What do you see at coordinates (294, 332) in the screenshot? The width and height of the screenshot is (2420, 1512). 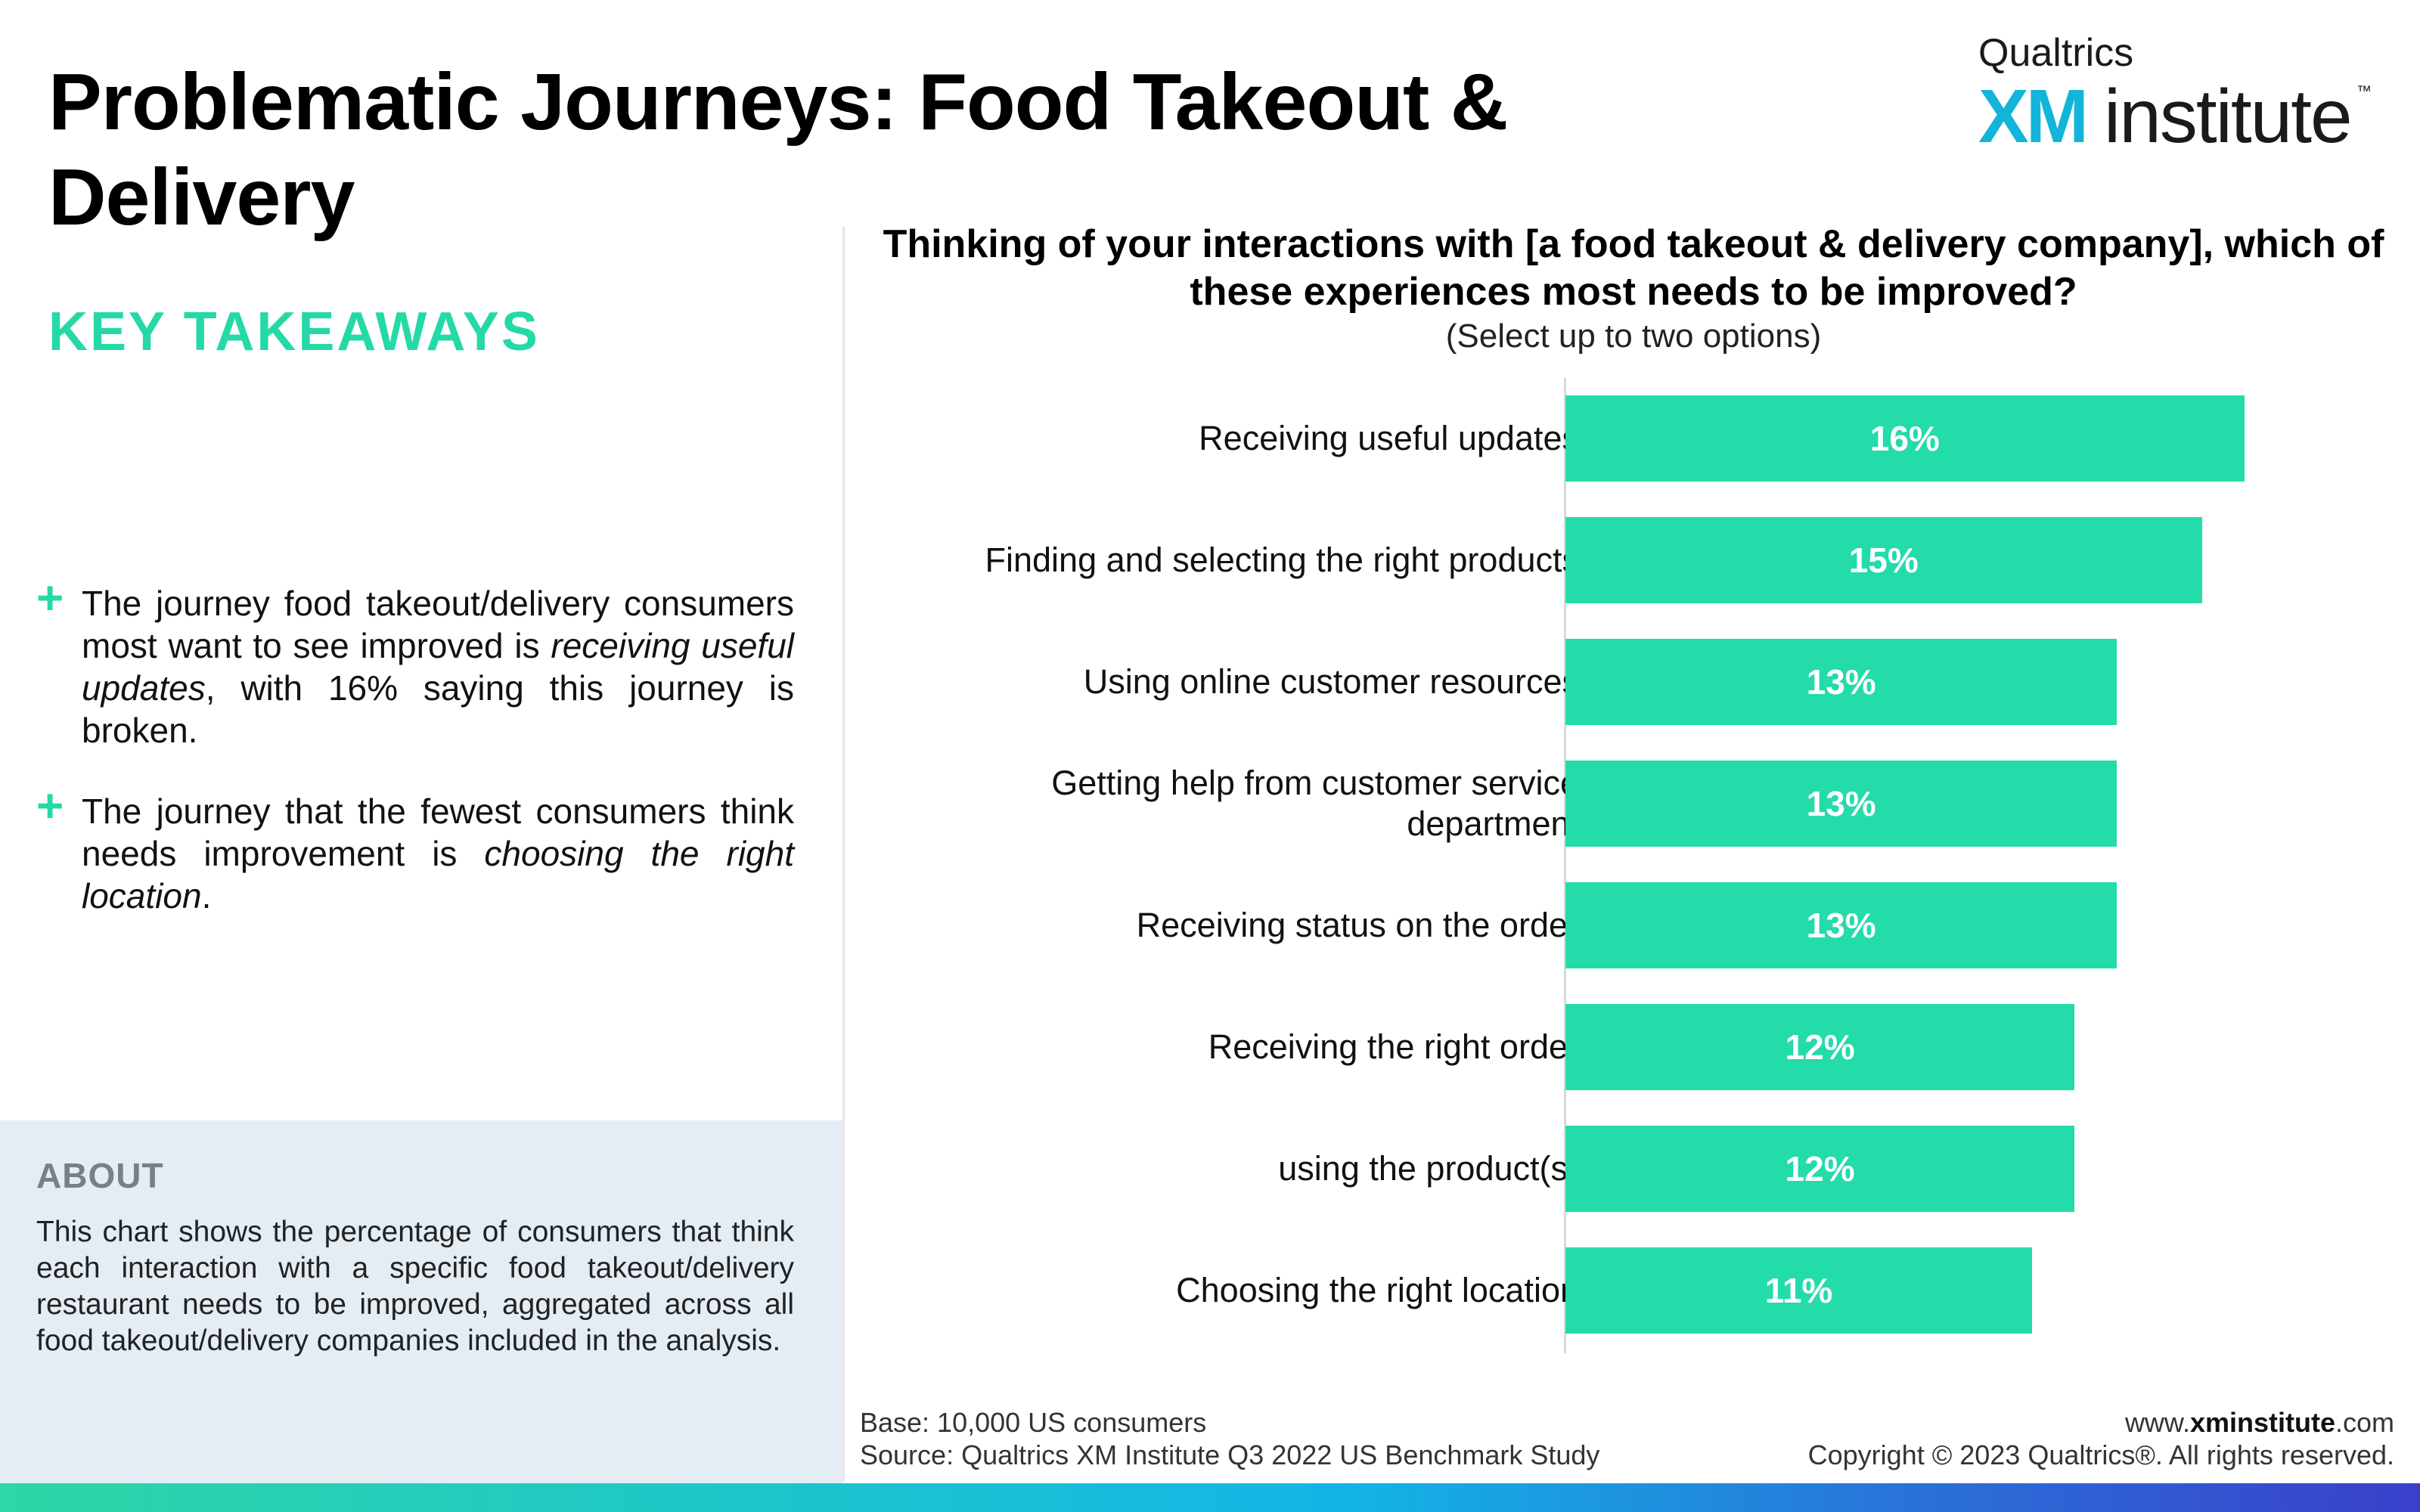 I see `key-takeaways-heading: KEY TAKEAWAYS` at bounding box center [294, 332].